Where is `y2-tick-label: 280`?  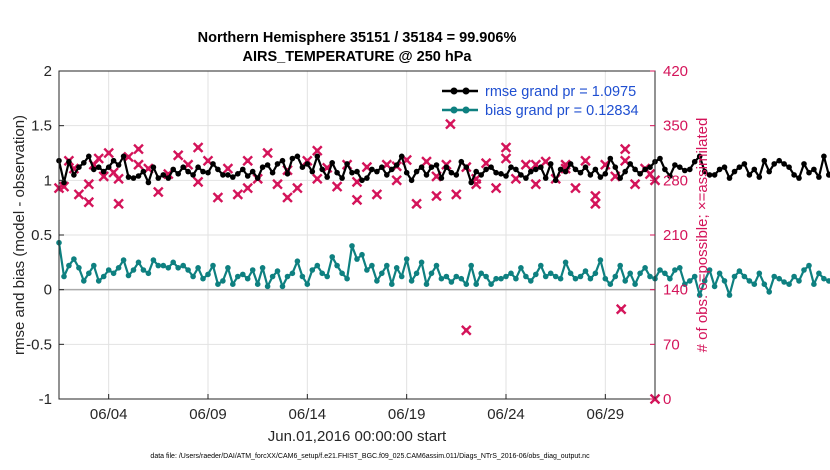
y2-tick-label: 280 is located at coordinates (675, 180).